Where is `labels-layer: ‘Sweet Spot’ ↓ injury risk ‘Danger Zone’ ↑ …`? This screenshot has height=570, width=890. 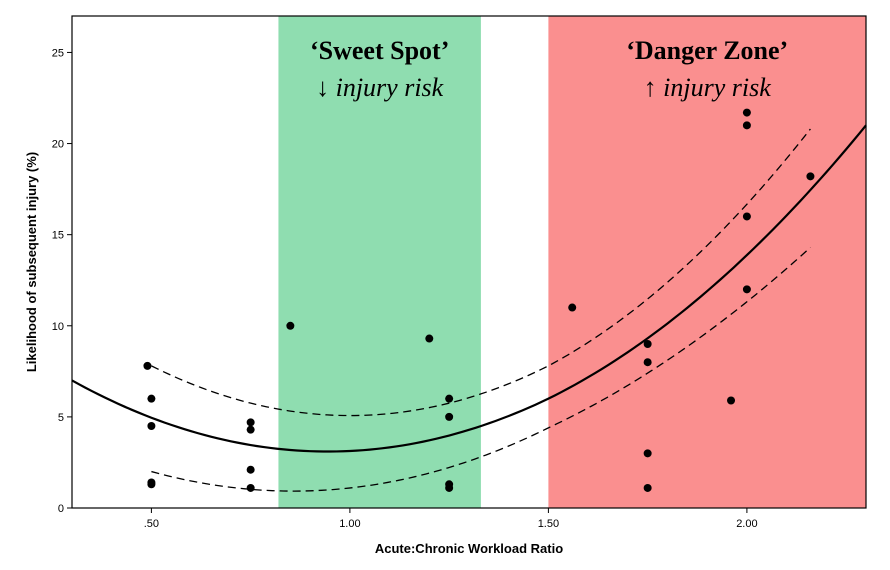 labels-layer: ‘Sweet Spot’ ↓ injury risk ‘Danger Zone’ ↑ … is located at coordinates (549, 69).